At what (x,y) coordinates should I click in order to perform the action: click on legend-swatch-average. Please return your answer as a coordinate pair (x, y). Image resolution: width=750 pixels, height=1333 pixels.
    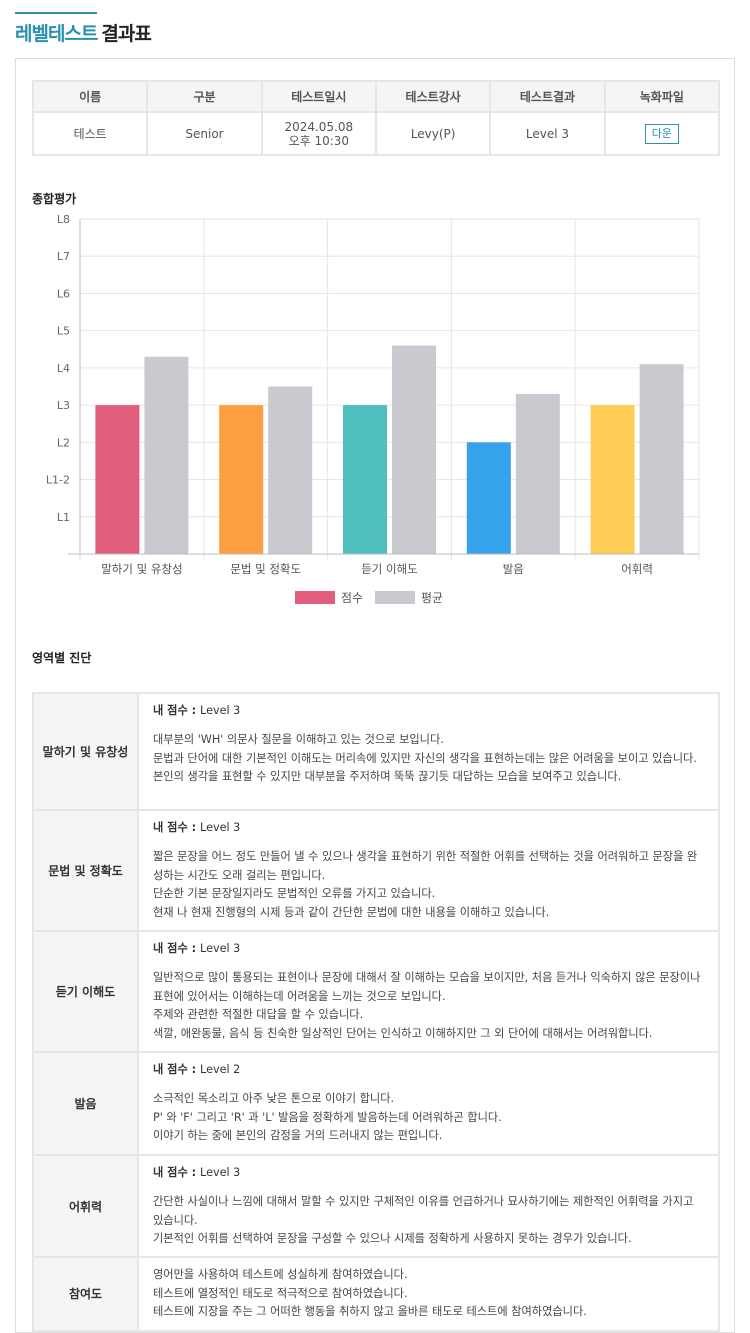
    Looking at the image, I should click on (395, 597).